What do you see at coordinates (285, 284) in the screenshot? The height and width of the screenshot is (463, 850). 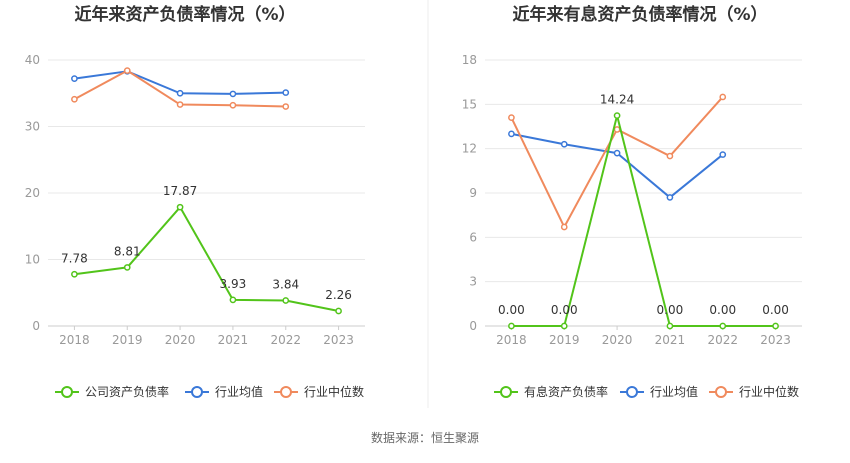 I see `data-label: 3.84` at bounding box center [285, 284].